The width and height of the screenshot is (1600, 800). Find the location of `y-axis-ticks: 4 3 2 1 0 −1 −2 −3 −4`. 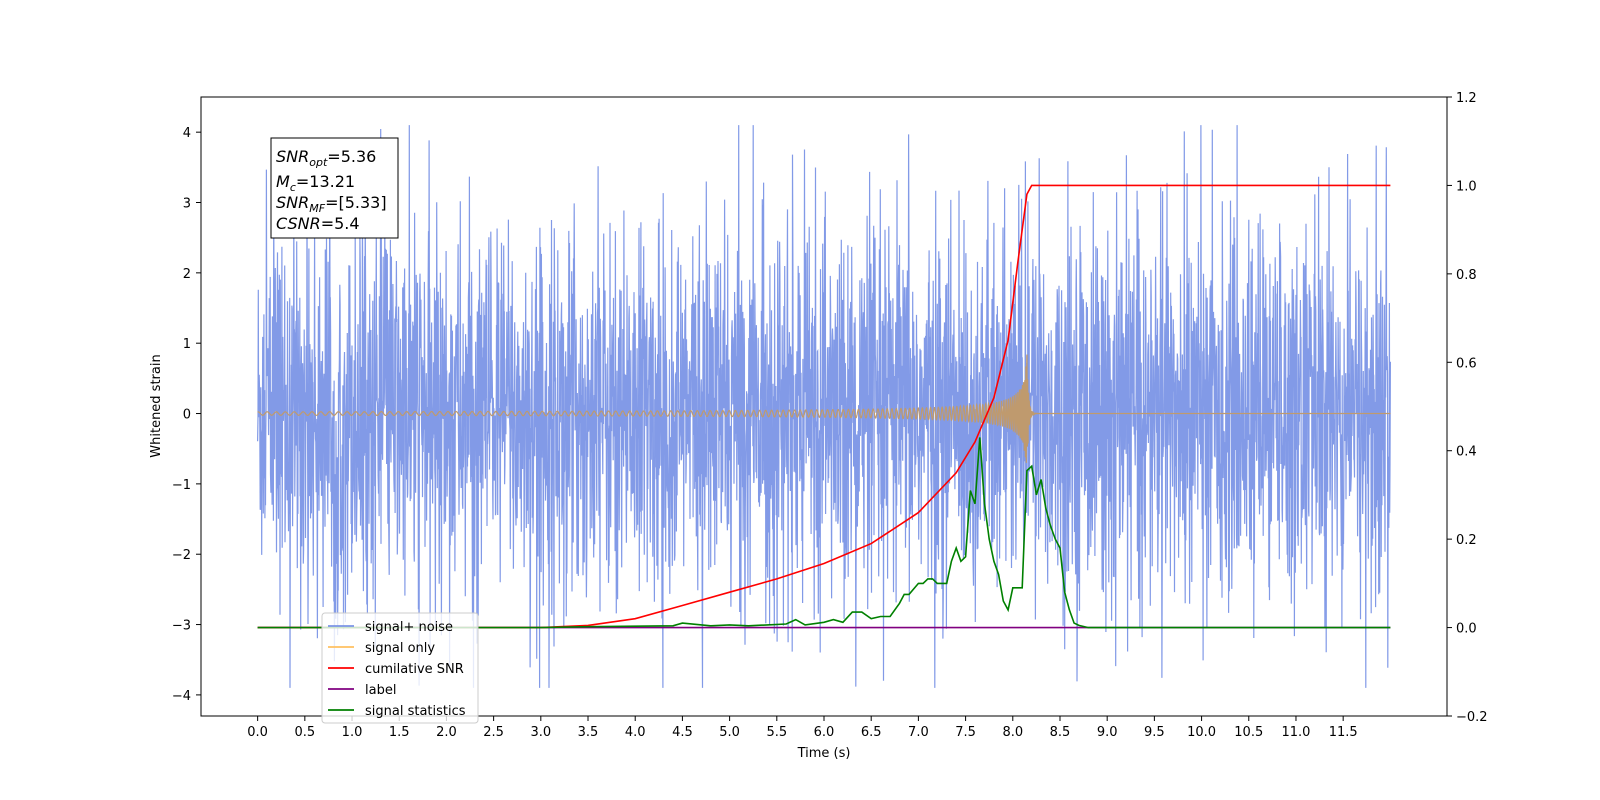

y-axis-ticks: 4 3 2 1 0 −1 −2 −3 −4 is located at coordinates (186, 415).